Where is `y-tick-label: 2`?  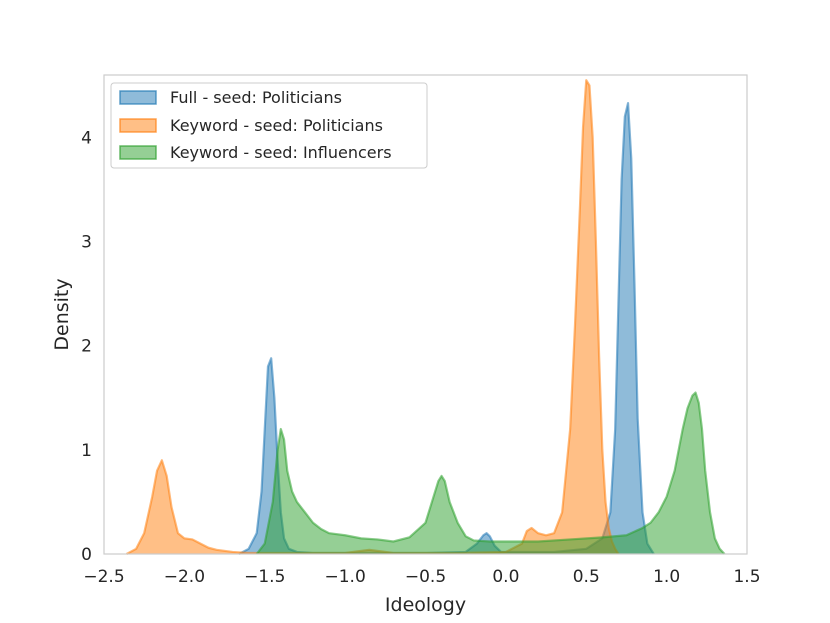 y-tick-label: 2 is located at coordinates (86, 347).